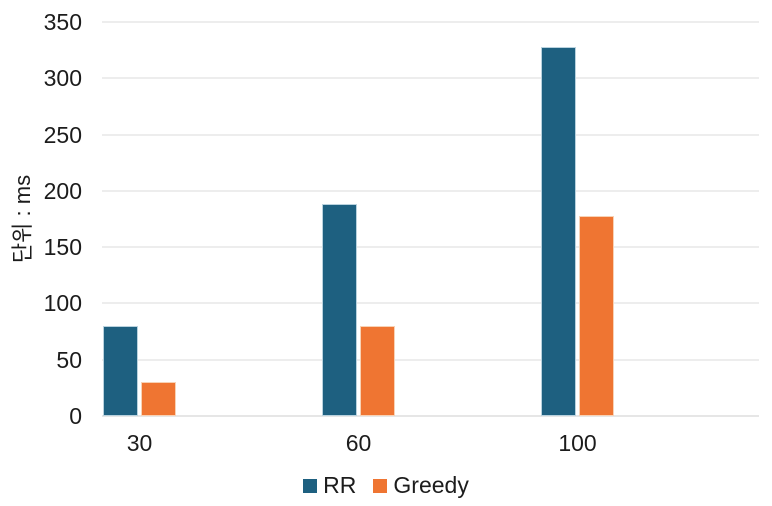 Image resolution: width=772 pixels, height=506 pixels. Describe the element at coordinates (62, 78) in the screenshot. I see `y-tick-label-300: 300` at that location.